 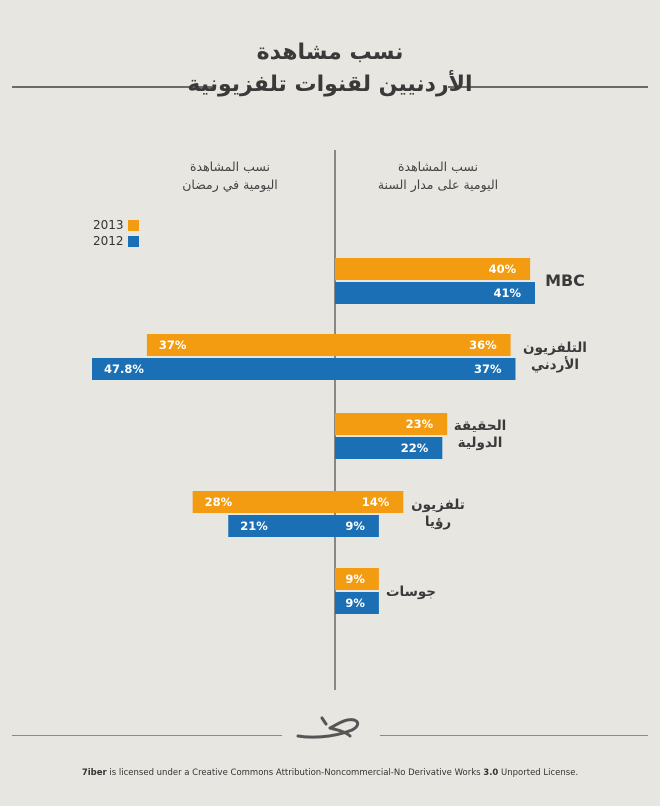 I want to click on category-label-haqiqa: الحقيقة الدولية, so click(x=480, y=435).